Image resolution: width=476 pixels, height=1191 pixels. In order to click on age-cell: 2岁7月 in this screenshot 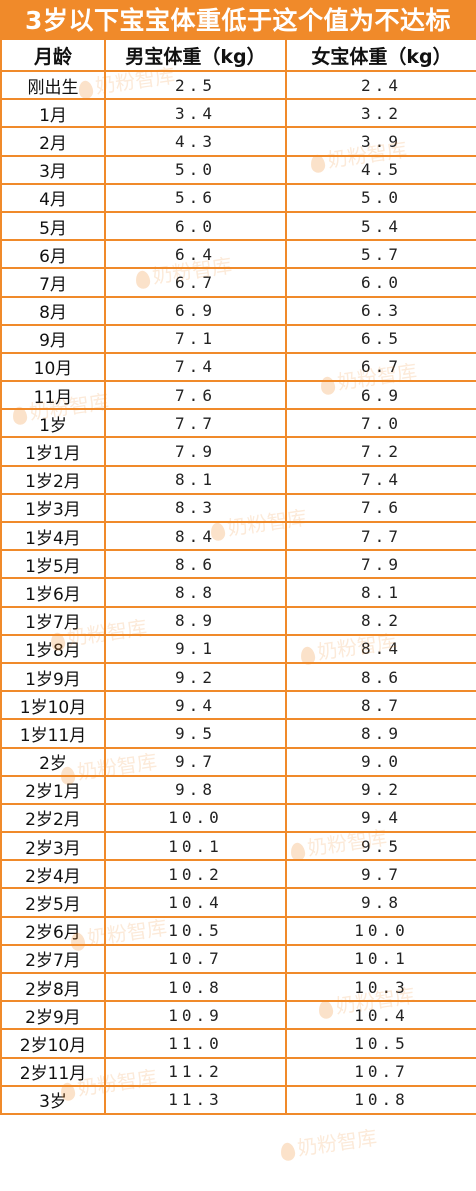, I will do `click(53, 959)`.